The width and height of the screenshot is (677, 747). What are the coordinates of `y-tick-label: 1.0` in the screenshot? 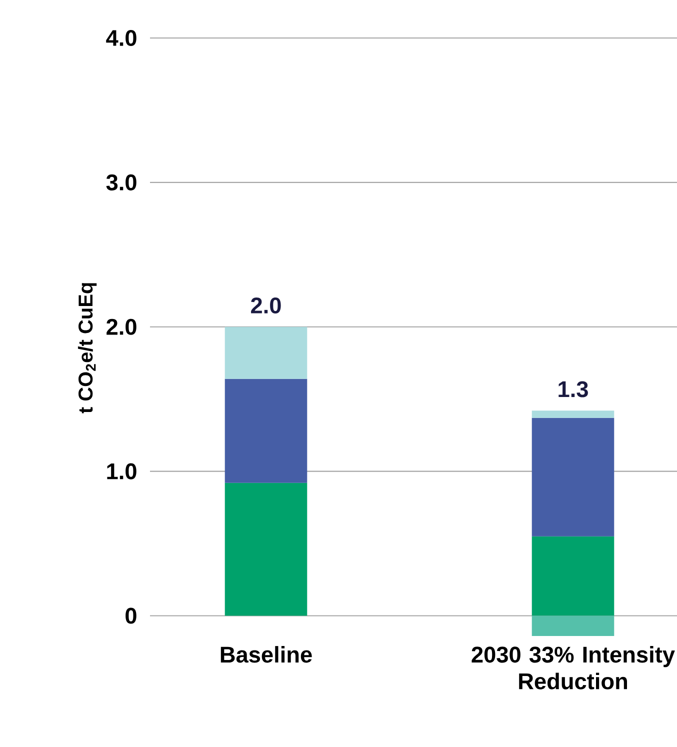 It's located at (121, 471).